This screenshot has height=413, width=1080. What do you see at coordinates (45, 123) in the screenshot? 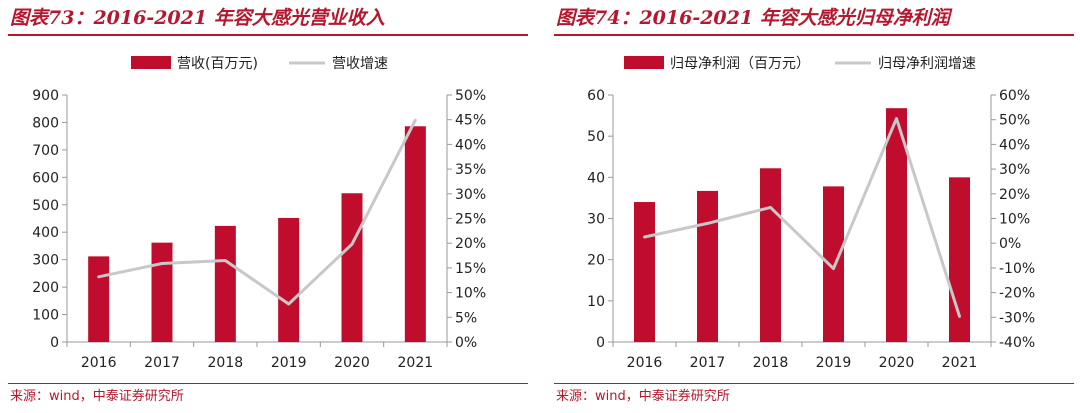
I see `left-tick-label: 800` at bounding box center [45, 123].